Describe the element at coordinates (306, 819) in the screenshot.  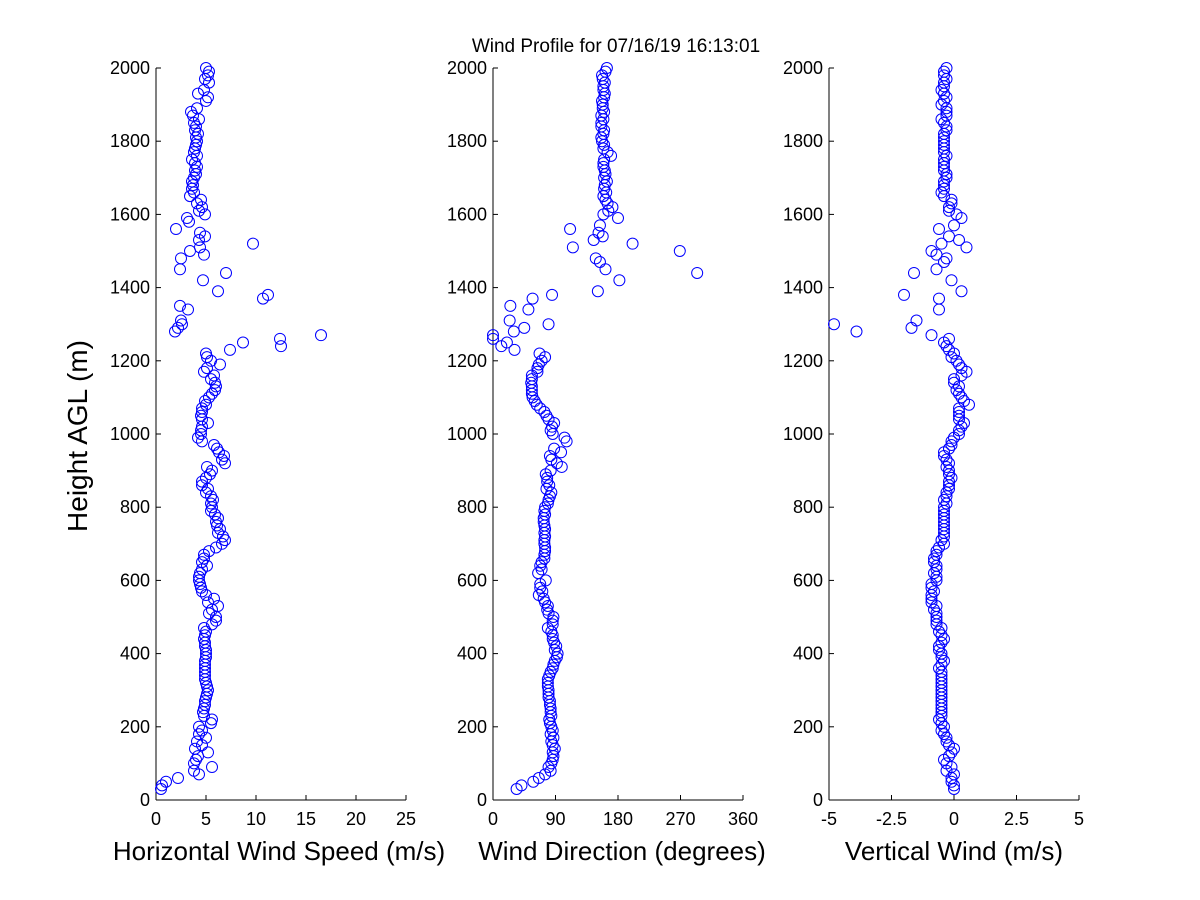
I see `x-tick-label: 15` at that location.